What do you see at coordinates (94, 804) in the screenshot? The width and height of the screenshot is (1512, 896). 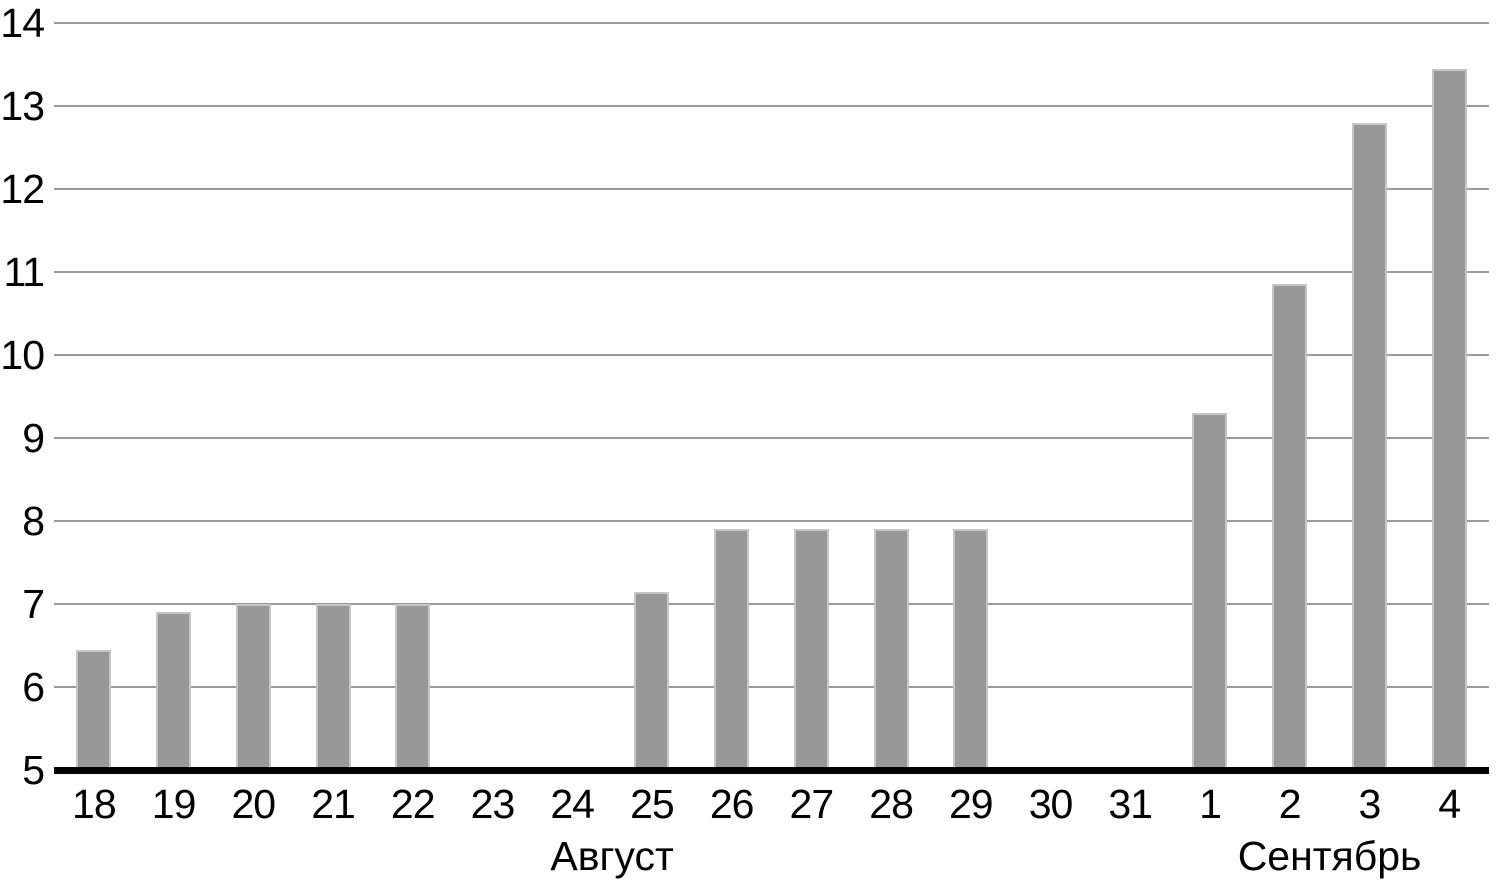 I see `x-tick-label-18: 18` at bounding box center [94, 804].